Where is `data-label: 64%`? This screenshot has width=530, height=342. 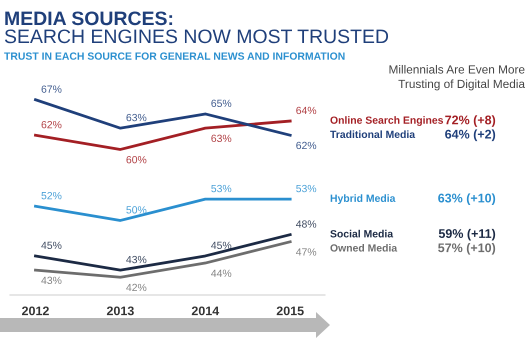 data-label: 64% is located at coordinates (306, 110).